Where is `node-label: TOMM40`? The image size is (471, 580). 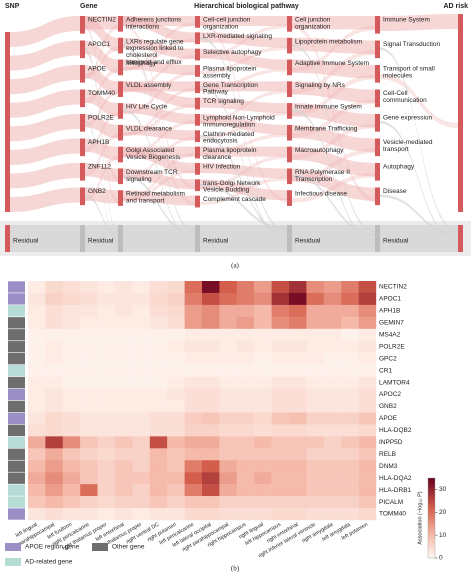 node-label: TOMM40 is located at coordinates (101, 93).